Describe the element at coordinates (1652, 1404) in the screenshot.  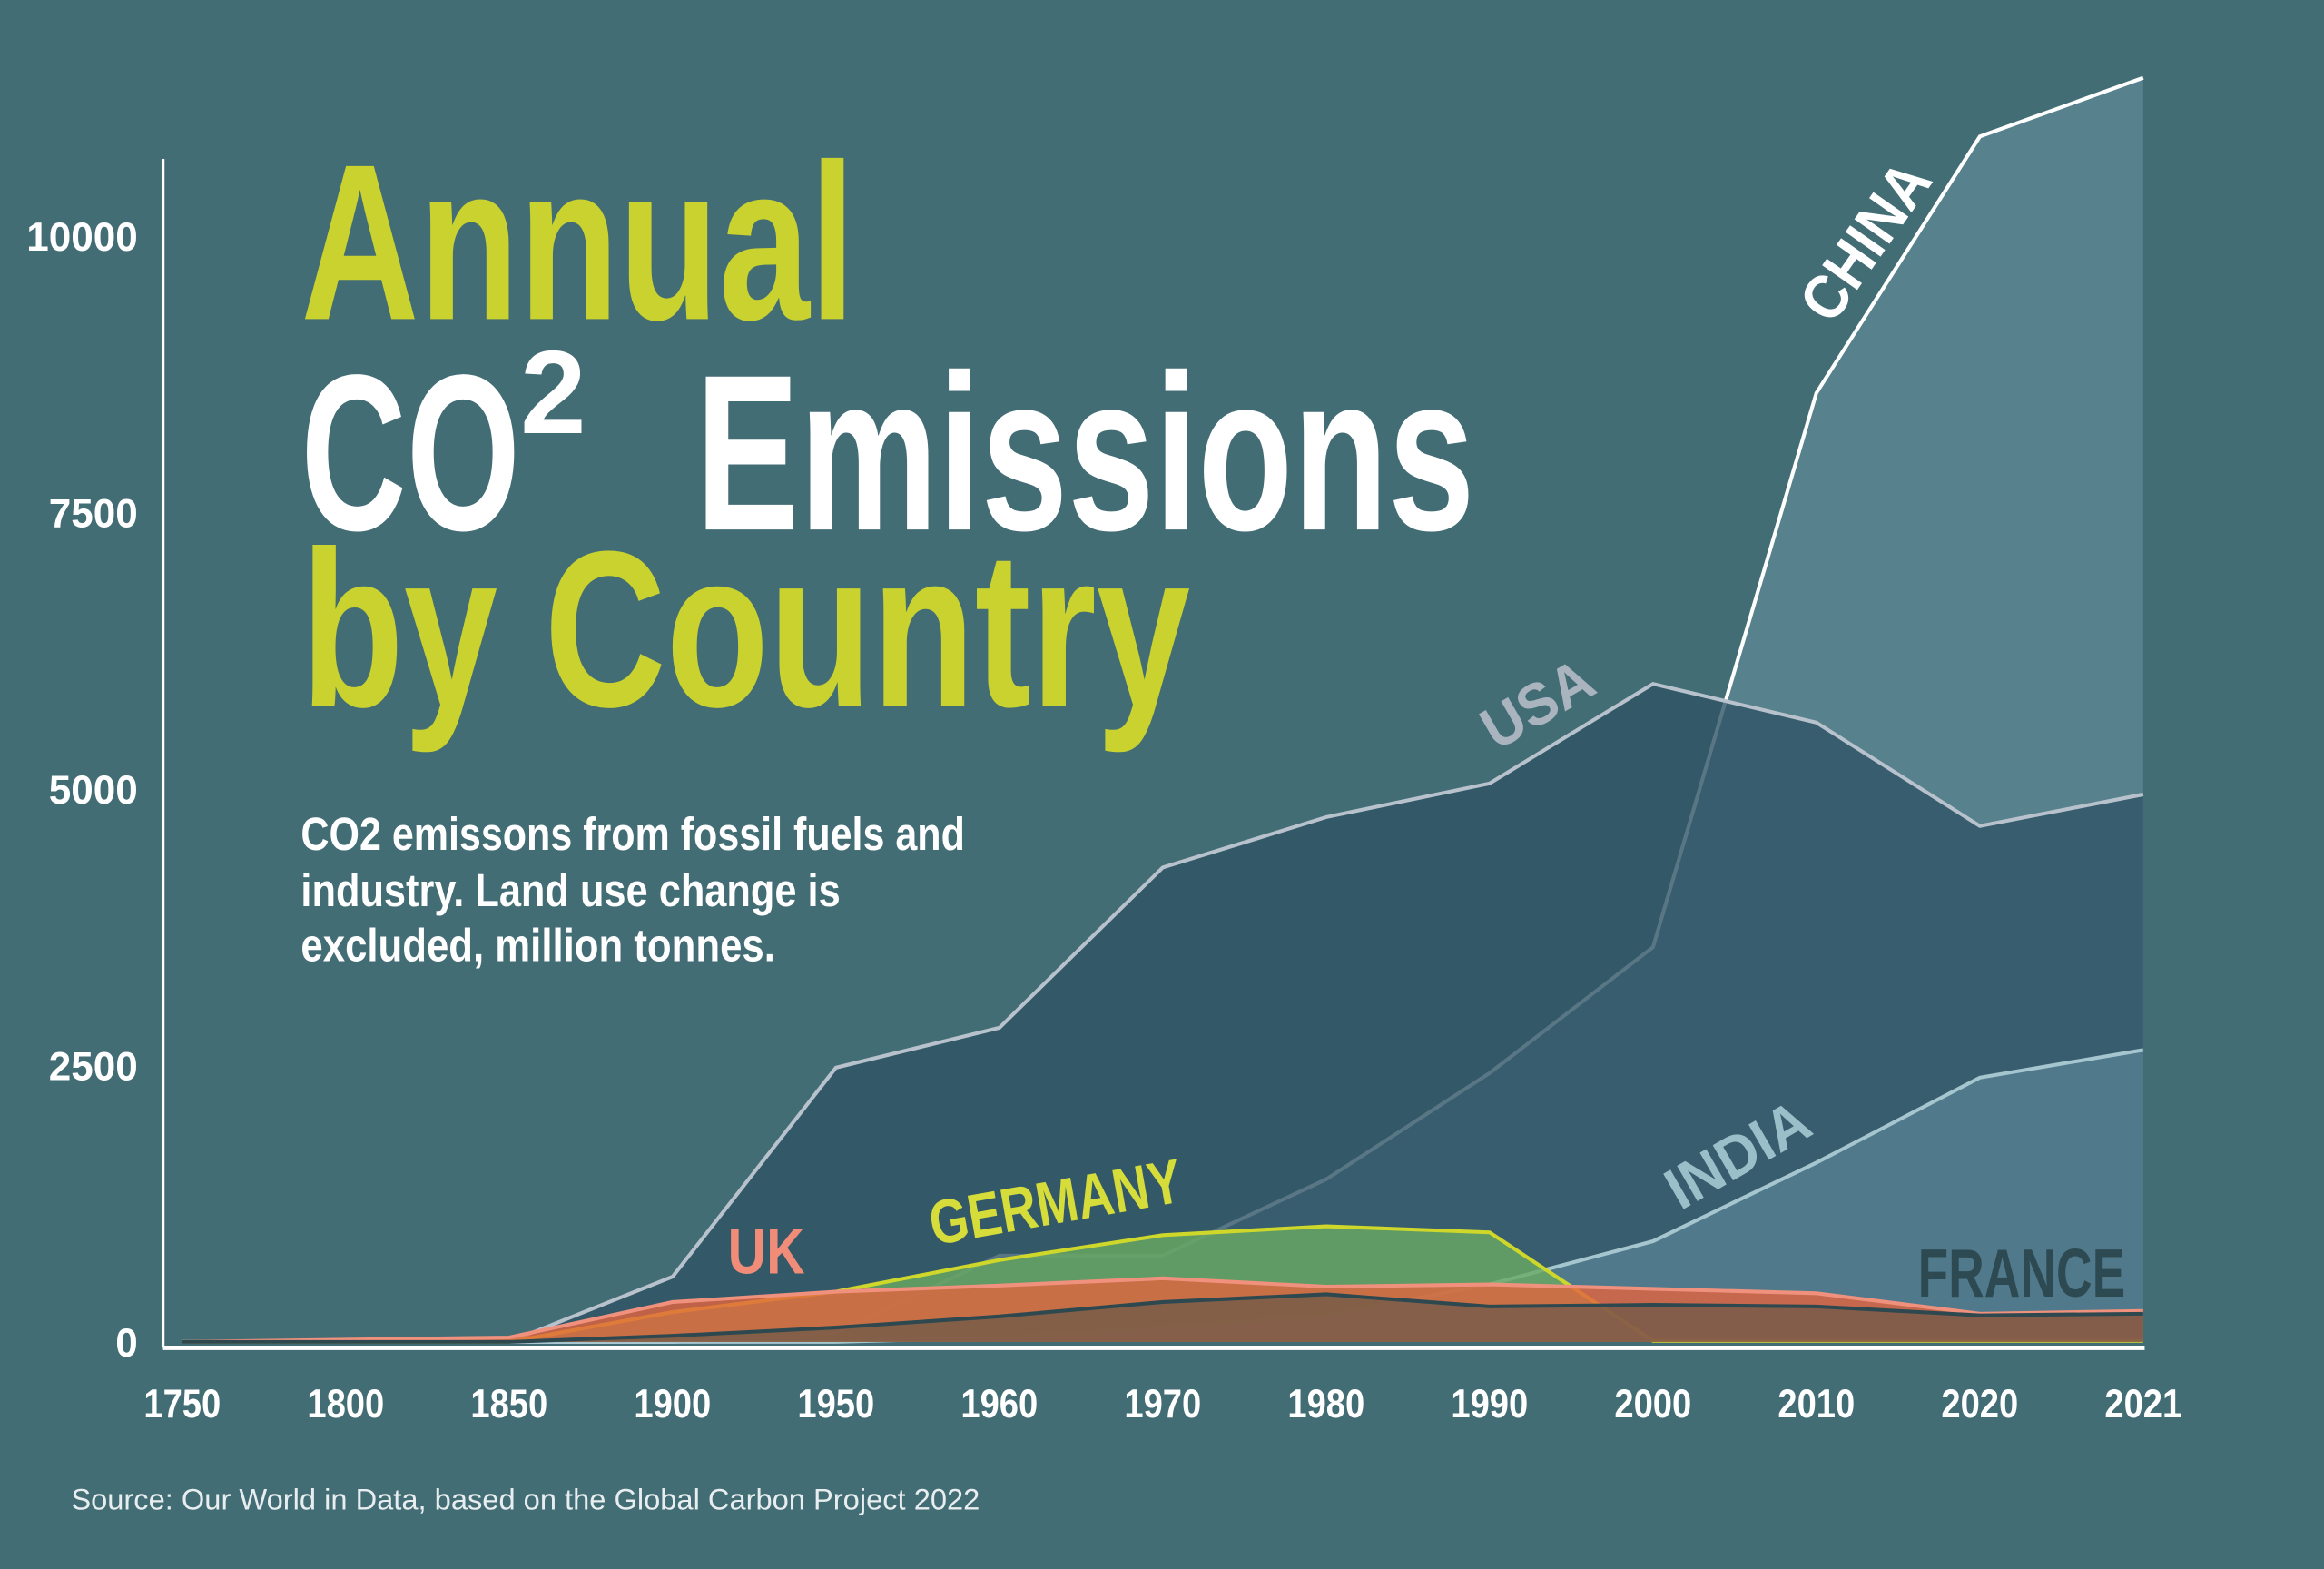
I see `x-tick-label: 2000` at that location.